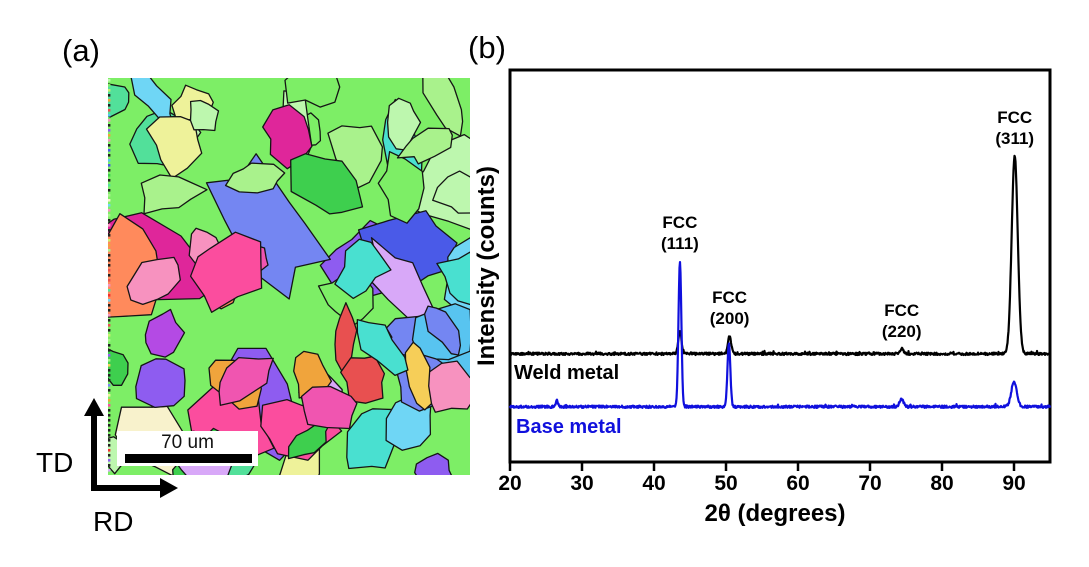 The height and width of the screenshot is (567, 1089). I want to click on peak-label-311: FCC (311), so click(1014, 128).